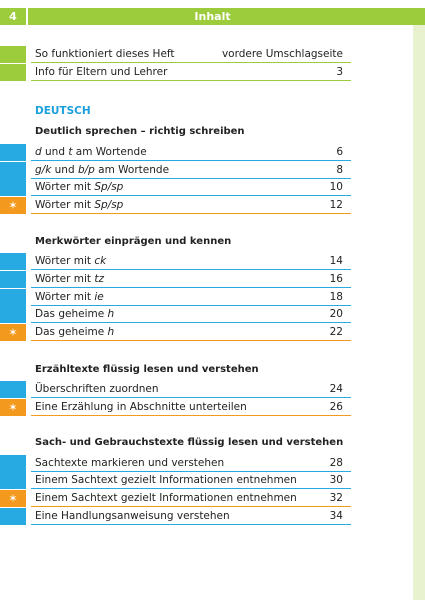 Image resolution: width=425 pixels, height=600 pixels. What do you see at coordinates (43, 170) in the screenshot?
I see `italic-term: g/k` at bounding box center [43, 170].